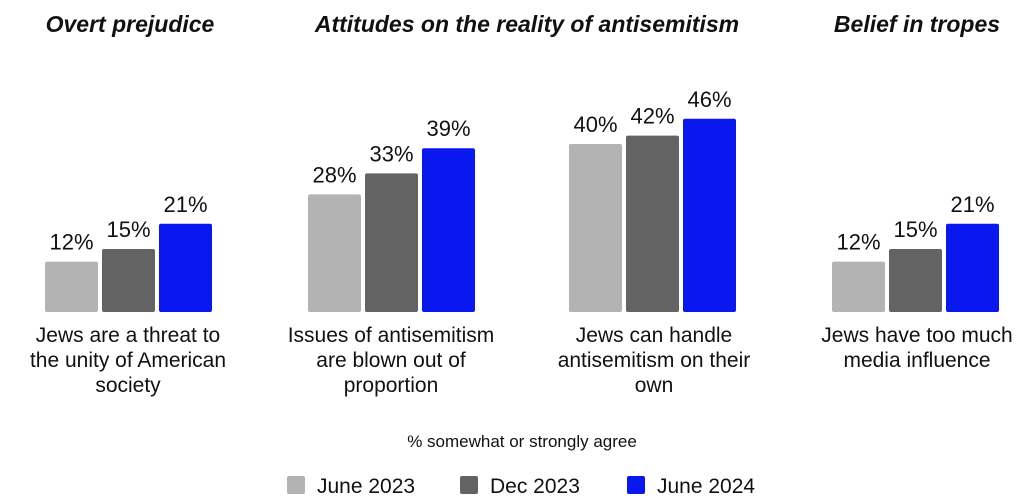 This screenshot has height=500, width=1034. Describe the element at coordinates (652, 116) in the screenshot. I see `value-label-3-dec-2023: 42%` at that location.